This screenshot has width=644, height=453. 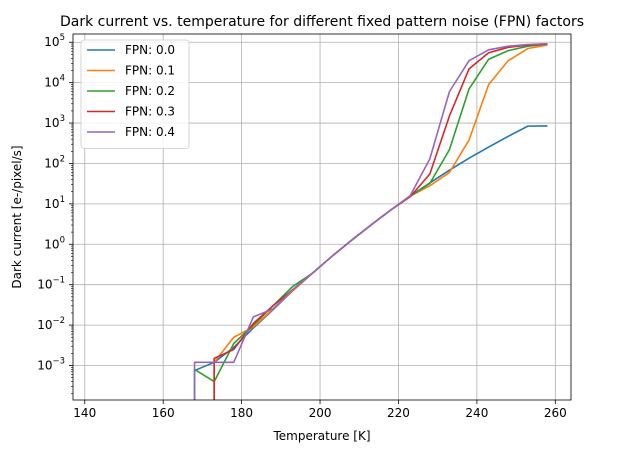 What do you see at coordinates (476, 413) in the screenshot?
I see `x-tick-label: 240` at bounding box center [476, 413].